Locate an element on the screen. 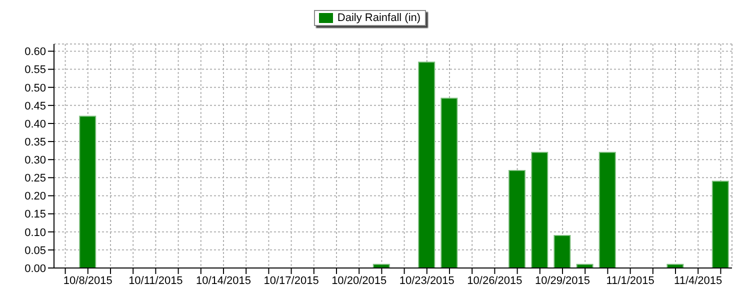  x-tick-label: 10/29/2015 is located at coordinates (562, 280).